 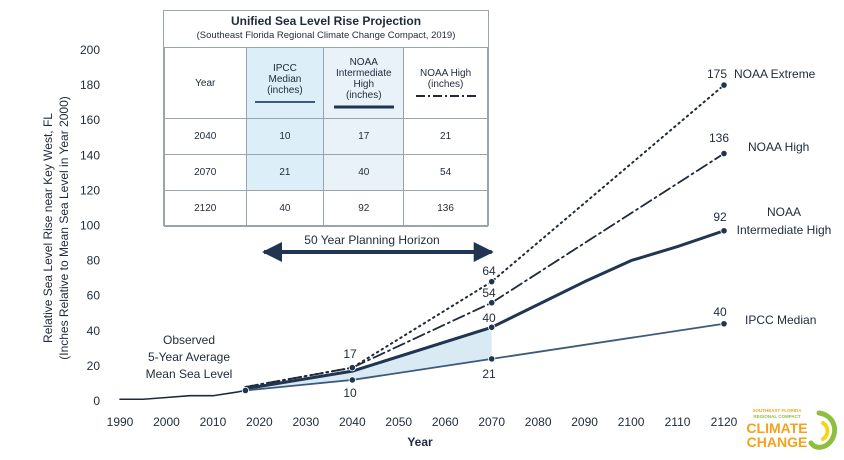 I want to click on x-tick-label: 2070, so click(x=491, y=422).